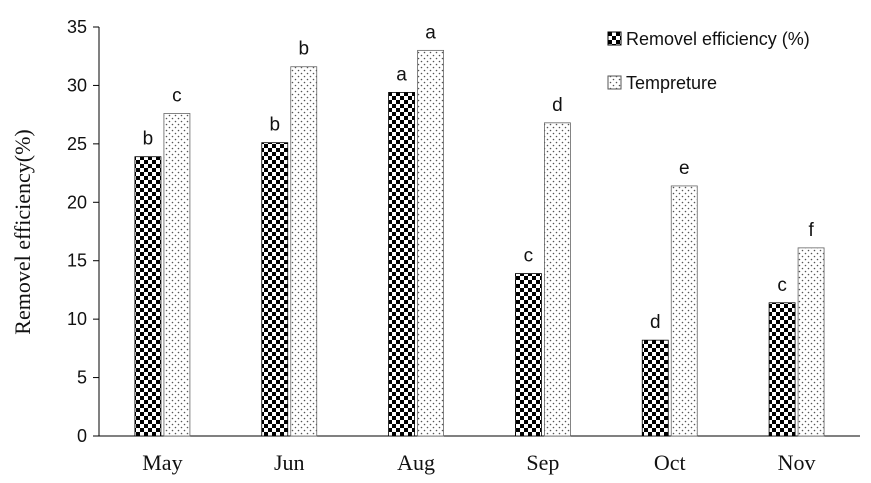 The image size is (871, 483). I want to click on bar-tempreture-jun, so click(304, 251).